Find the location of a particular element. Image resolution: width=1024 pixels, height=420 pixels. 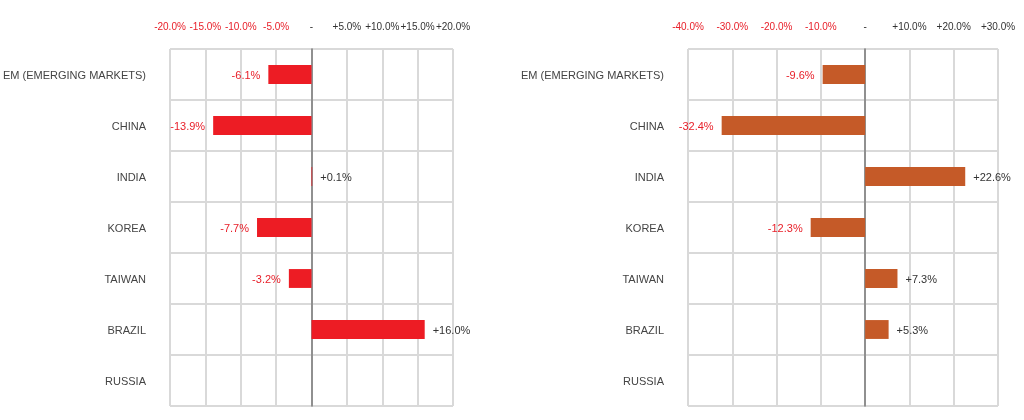

x-tick-label: +30.0% is located at coordinates (998, 26).